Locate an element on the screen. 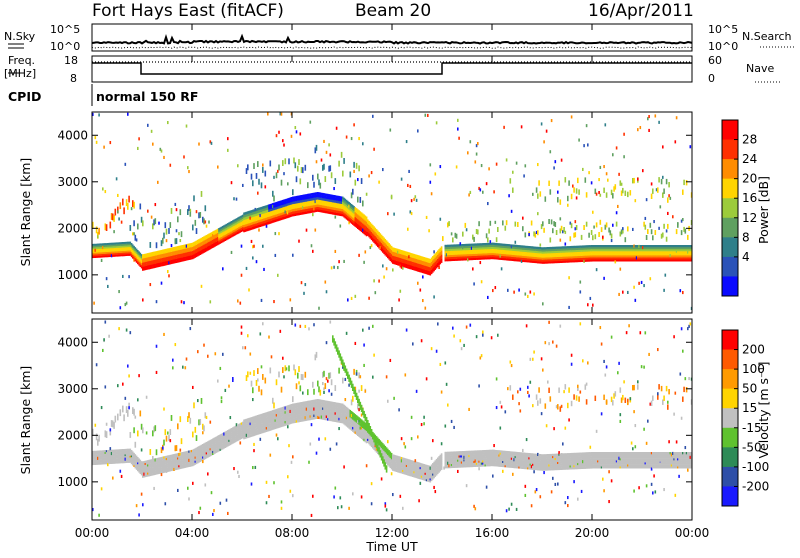 Image resolution: width=800 pixels, height=558 pixels. power-cbar-label: Power [dB] is located at coordinates (763, 210).